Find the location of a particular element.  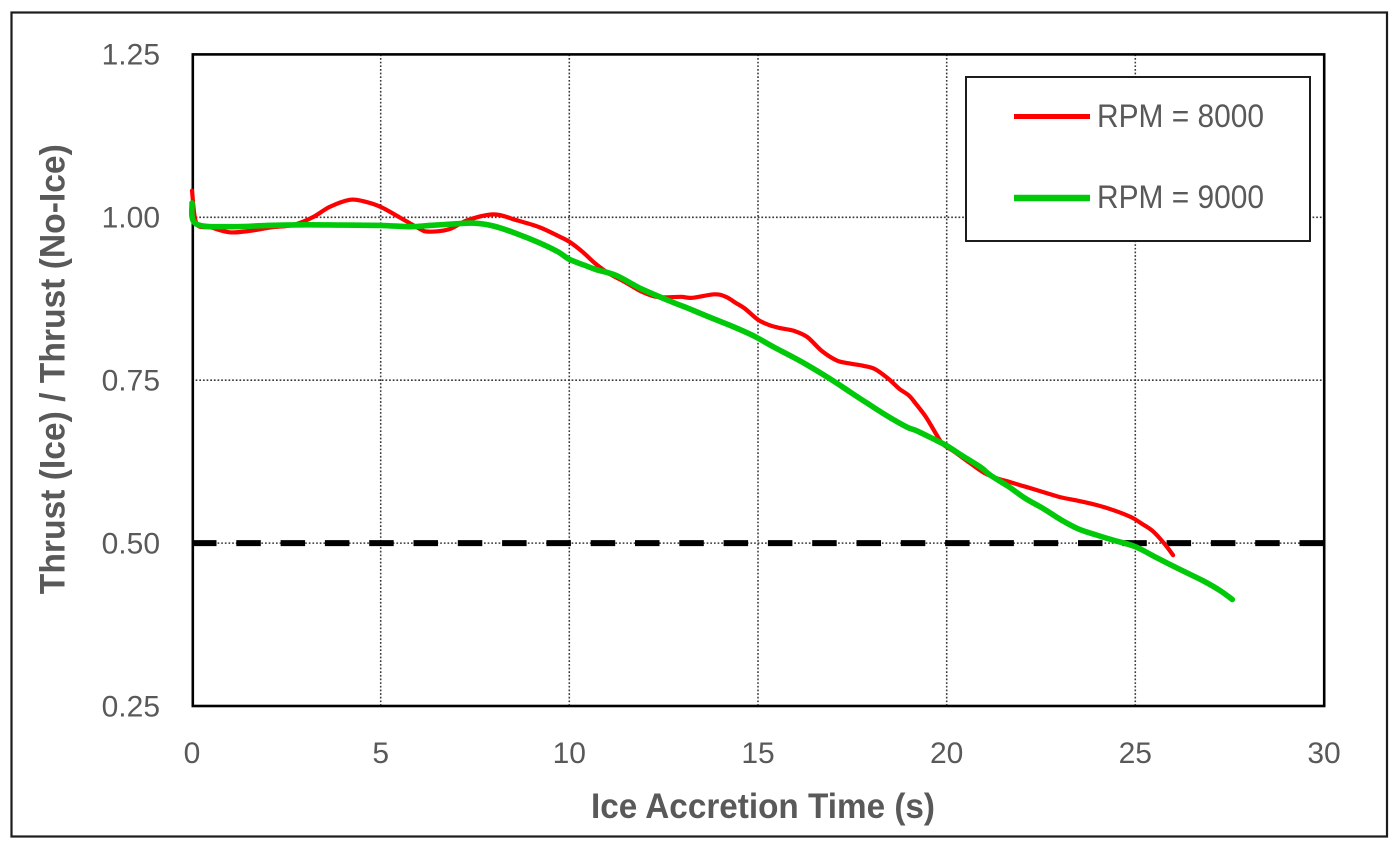

svg-text: 20 is located at coordinates (946, 753).